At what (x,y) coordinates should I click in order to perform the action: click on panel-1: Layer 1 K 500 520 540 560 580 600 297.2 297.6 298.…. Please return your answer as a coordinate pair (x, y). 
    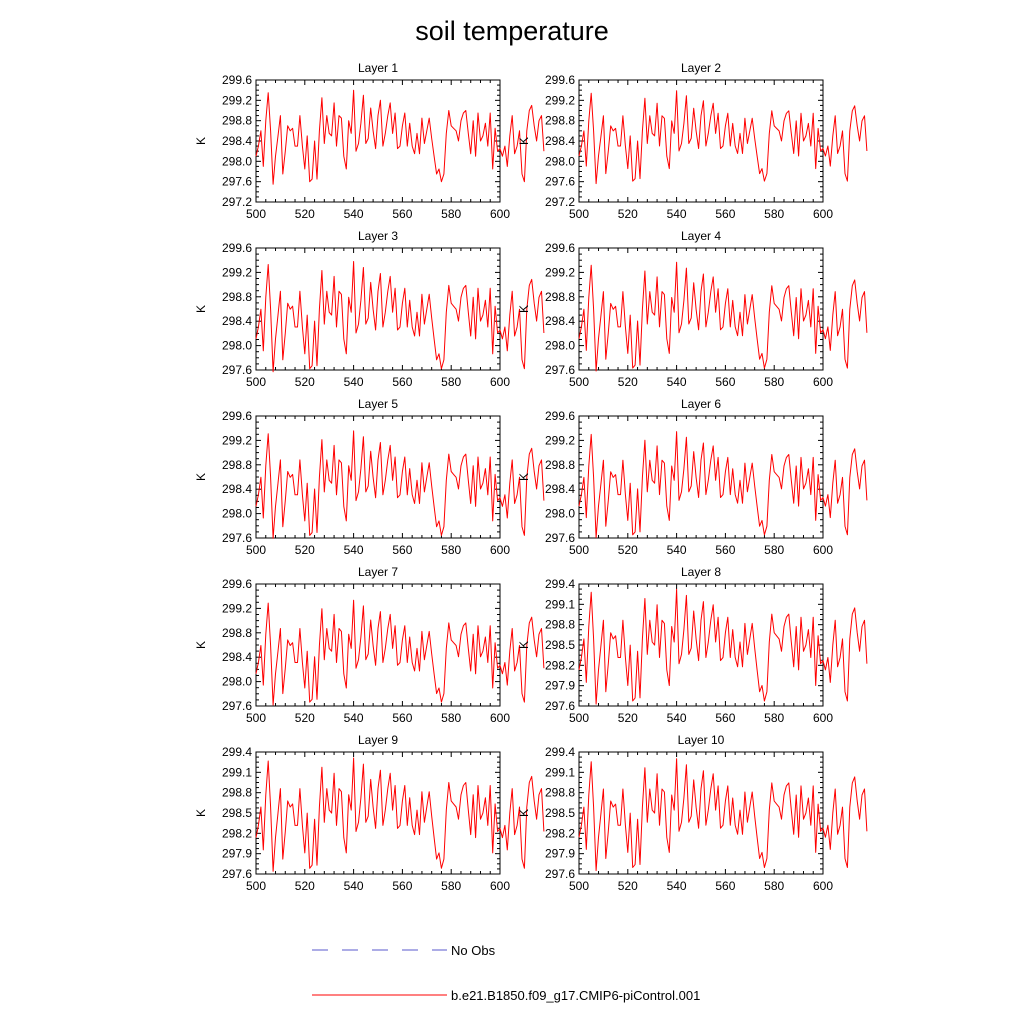
    Looking at the image, I should click on (369, 141).